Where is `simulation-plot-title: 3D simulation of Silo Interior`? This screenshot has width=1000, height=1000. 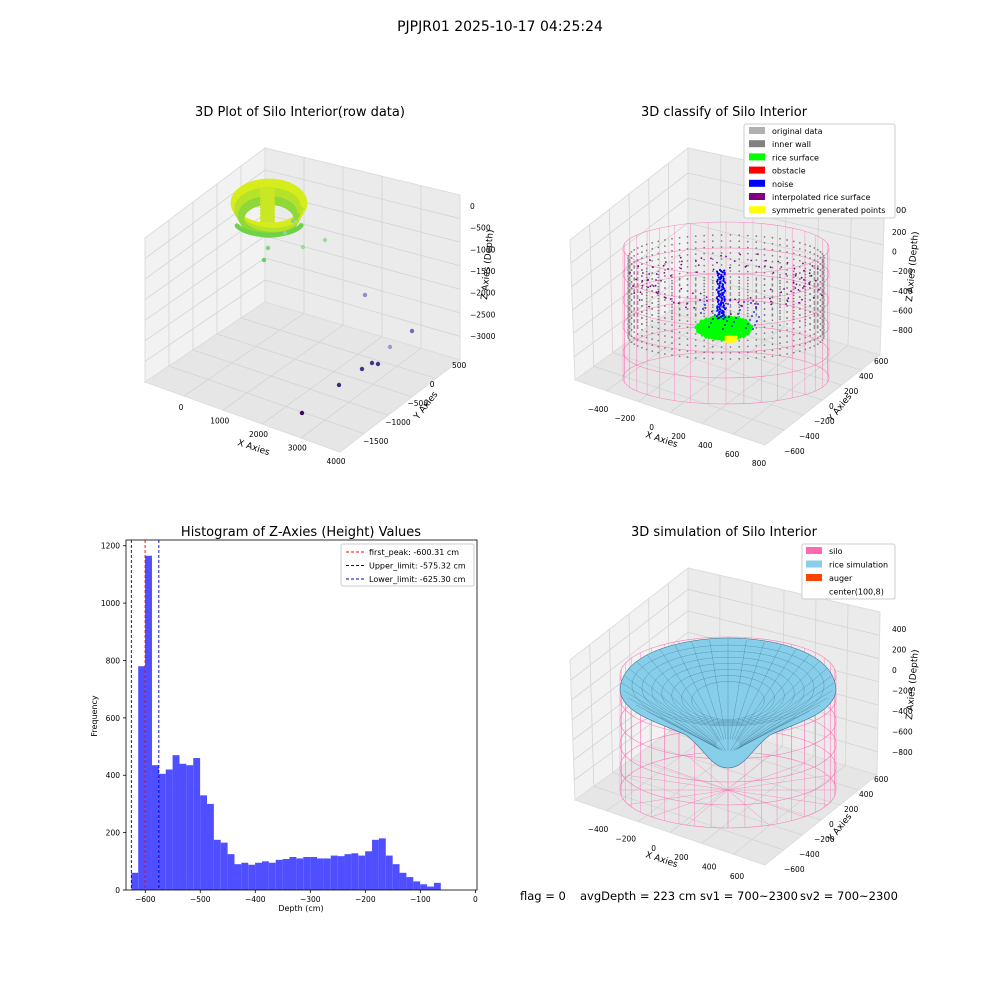 simulation-plot-title: 3D simulation of Silo Interior is located at coordinates (724, 532).